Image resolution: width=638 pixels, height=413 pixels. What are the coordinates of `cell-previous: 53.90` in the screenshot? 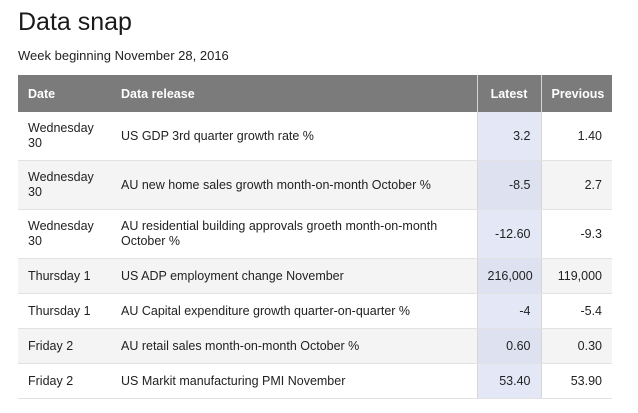 It's located at (576, 381).